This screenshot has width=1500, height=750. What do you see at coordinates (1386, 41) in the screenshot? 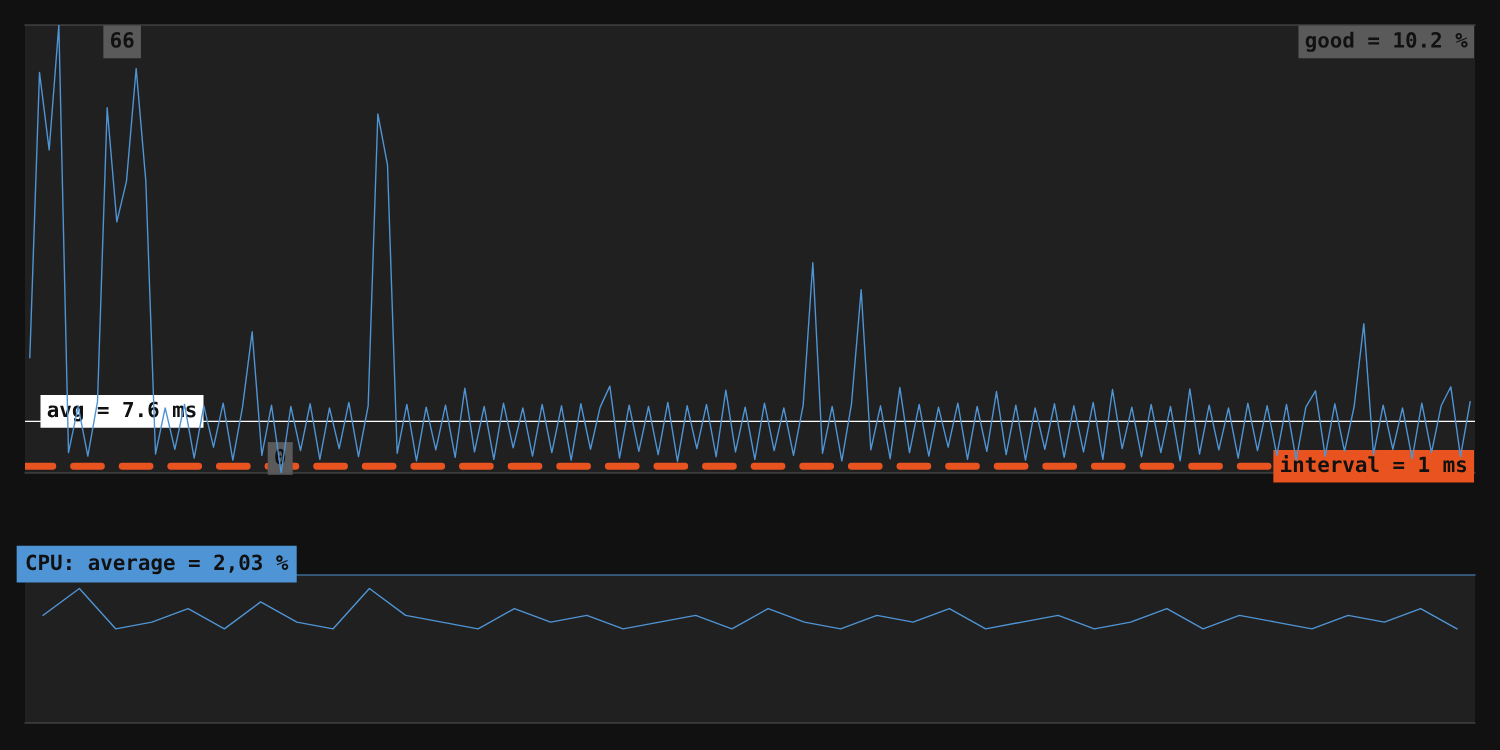
I see `annotation: good = 10.2 %` at bounding box center [1386, 41].